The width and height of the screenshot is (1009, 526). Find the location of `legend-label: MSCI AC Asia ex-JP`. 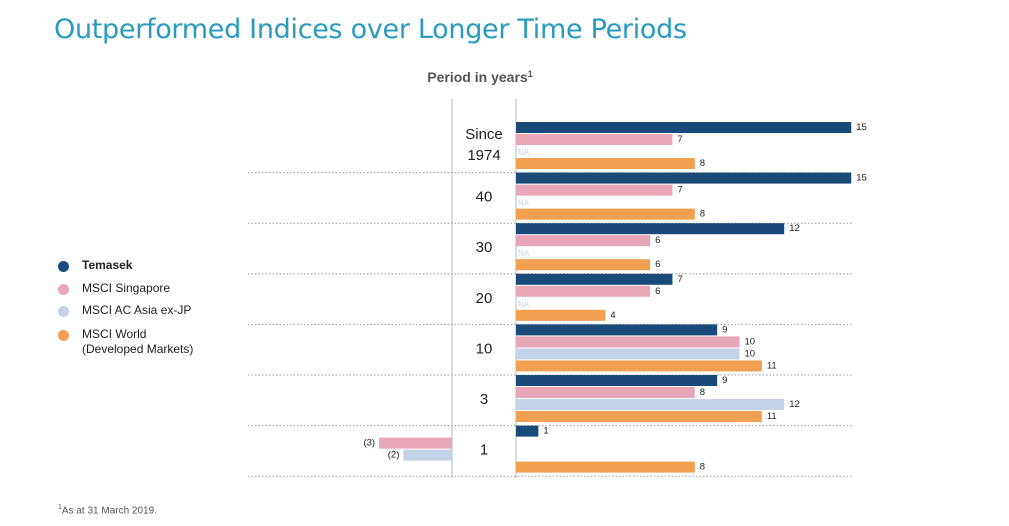

legend-label: MSCI AC Asia ex-JP is located at coordinates (137, 310).